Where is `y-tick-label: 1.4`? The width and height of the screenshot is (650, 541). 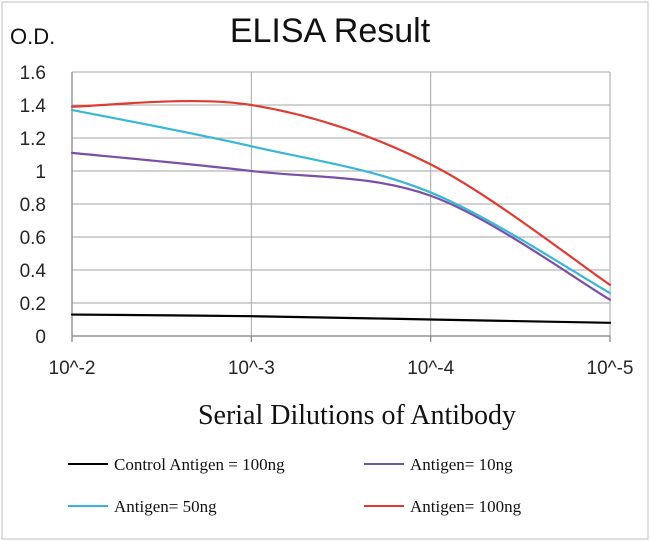
y-tick-label: 1.4 is located at coordinates (33, 106).